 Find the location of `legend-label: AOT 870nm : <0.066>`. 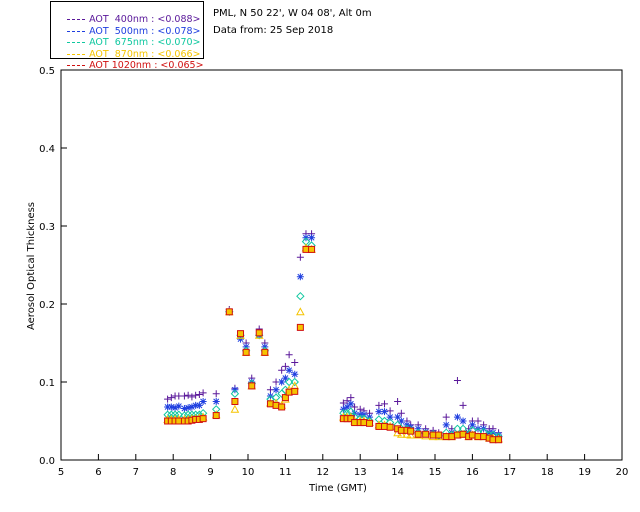

legend-label: AOT 870nm : <0.066> is located at coordinates (145, 54).